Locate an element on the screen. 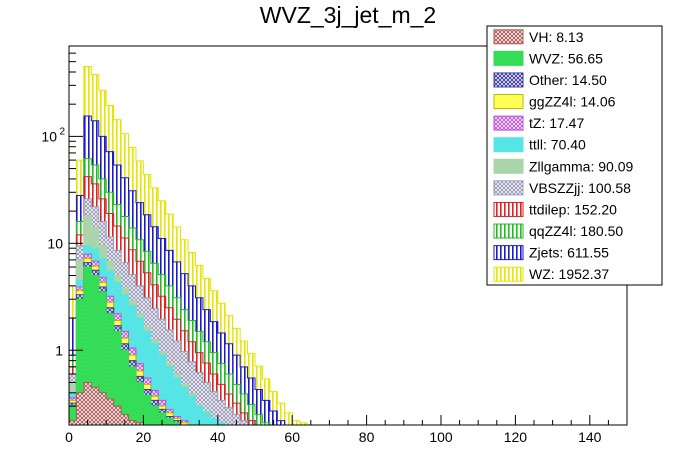  legend-entry-ttll: ttll: 70.40 is located at coordinates (539, 145).